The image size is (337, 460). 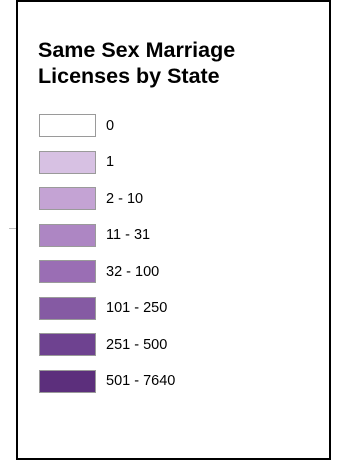 What do you see at coordinates (12, 228) in the screenshot?
I see `map-edge-mark` at bounding box center [12, 228].